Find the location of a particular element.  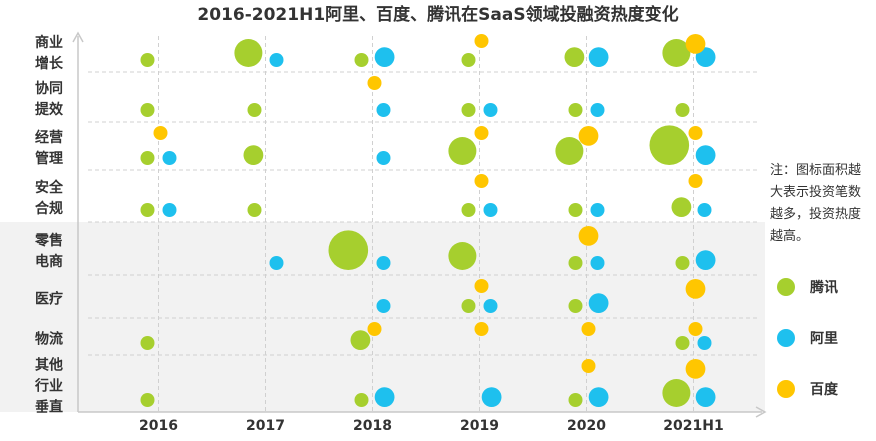

x-tick-label: 2019 is located at coordinates (479, 426).